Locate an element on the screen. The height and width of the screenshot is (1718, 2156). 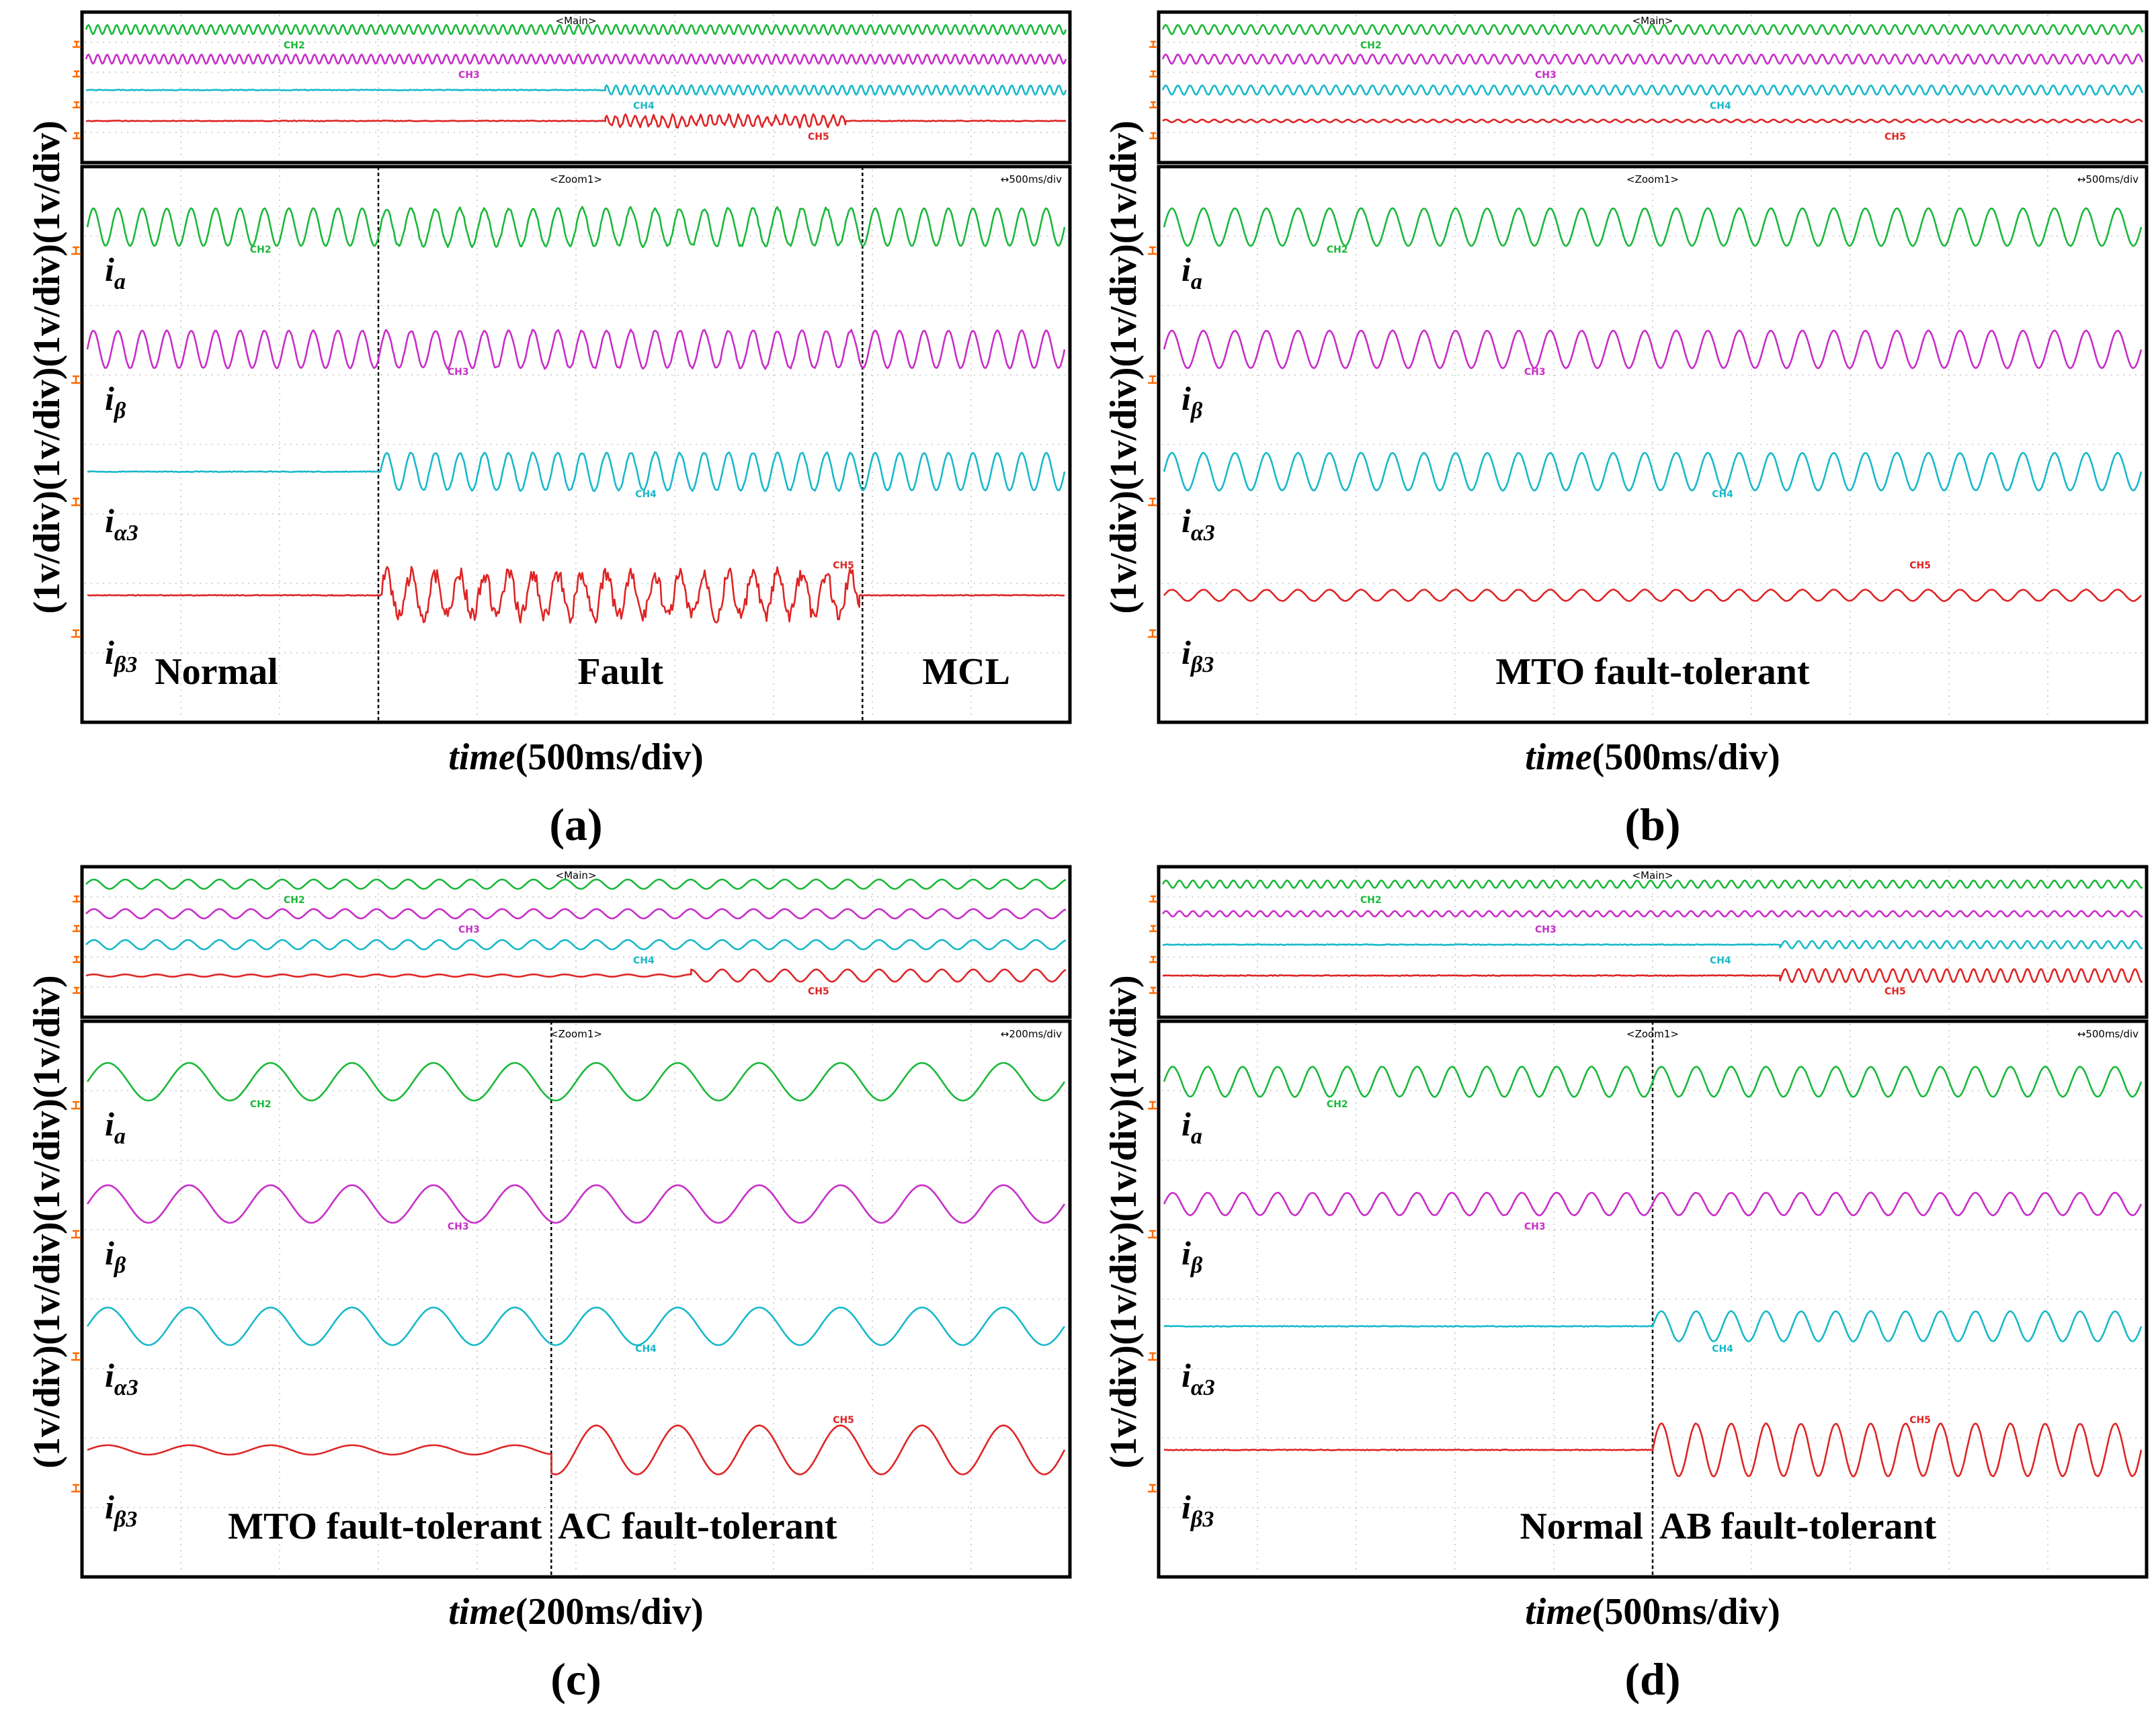
panel-label: (d) is located at coordinates (1652, 1679).